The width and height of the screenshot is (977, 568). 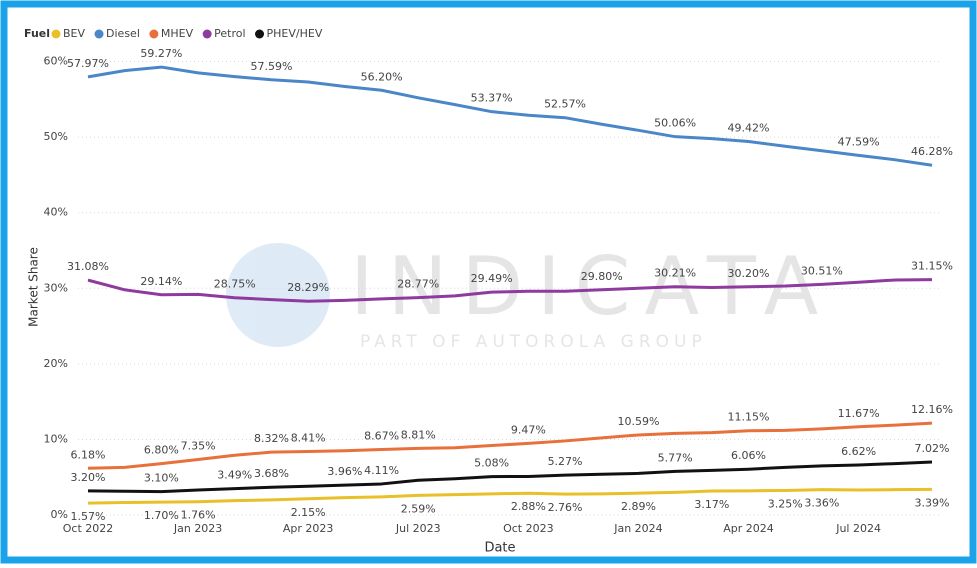 I want to click on data-label: 8.41%, so click(x=308, y=437).